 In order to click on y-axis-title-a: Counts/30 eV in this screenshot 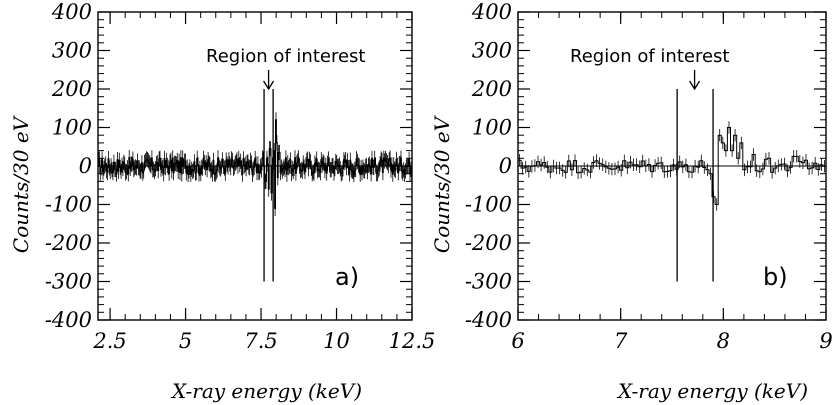, I will do `click(21, 183)`.